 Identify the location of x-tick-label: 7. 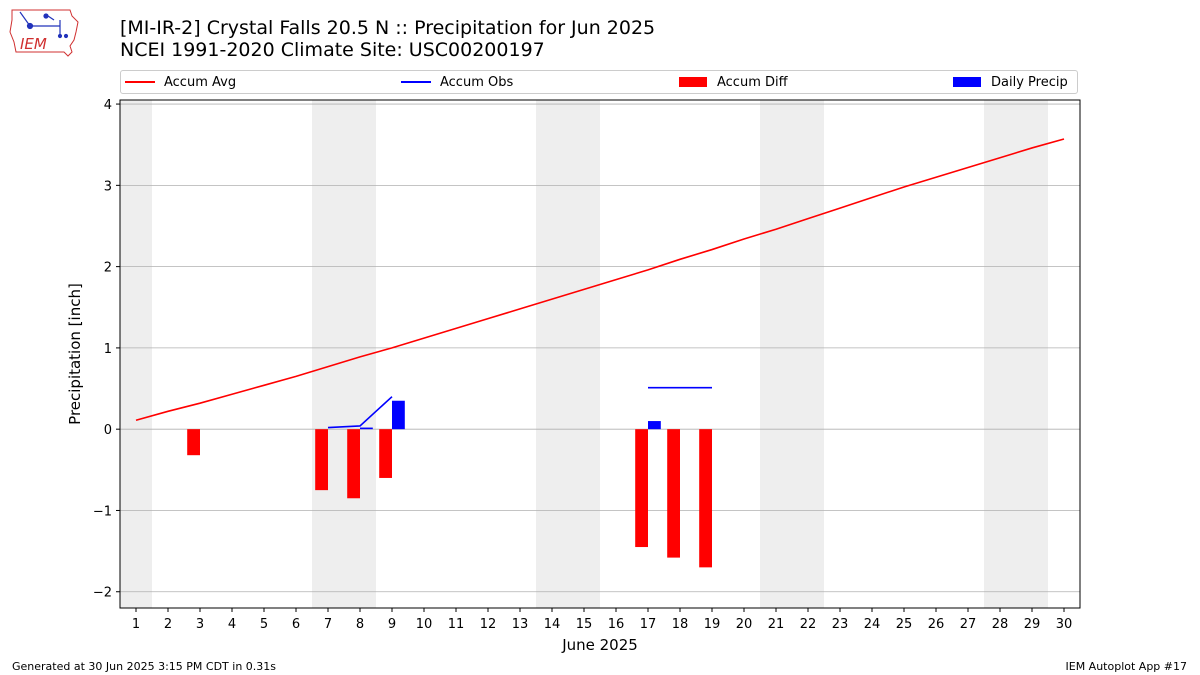
(328, 624).